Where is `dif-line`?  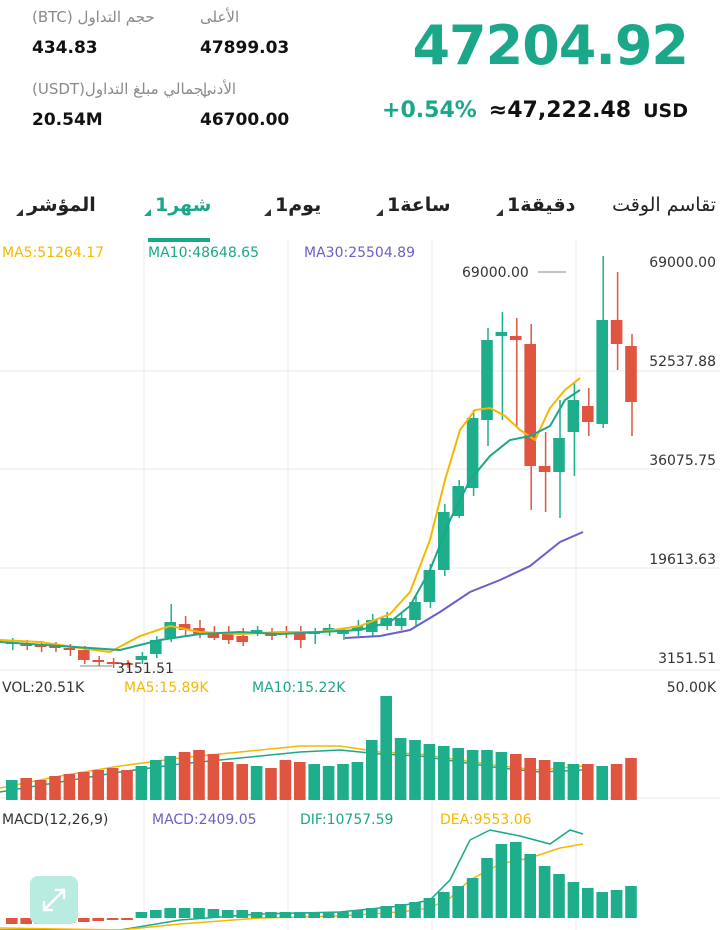
dif-line is located at coordinates (292, 879).